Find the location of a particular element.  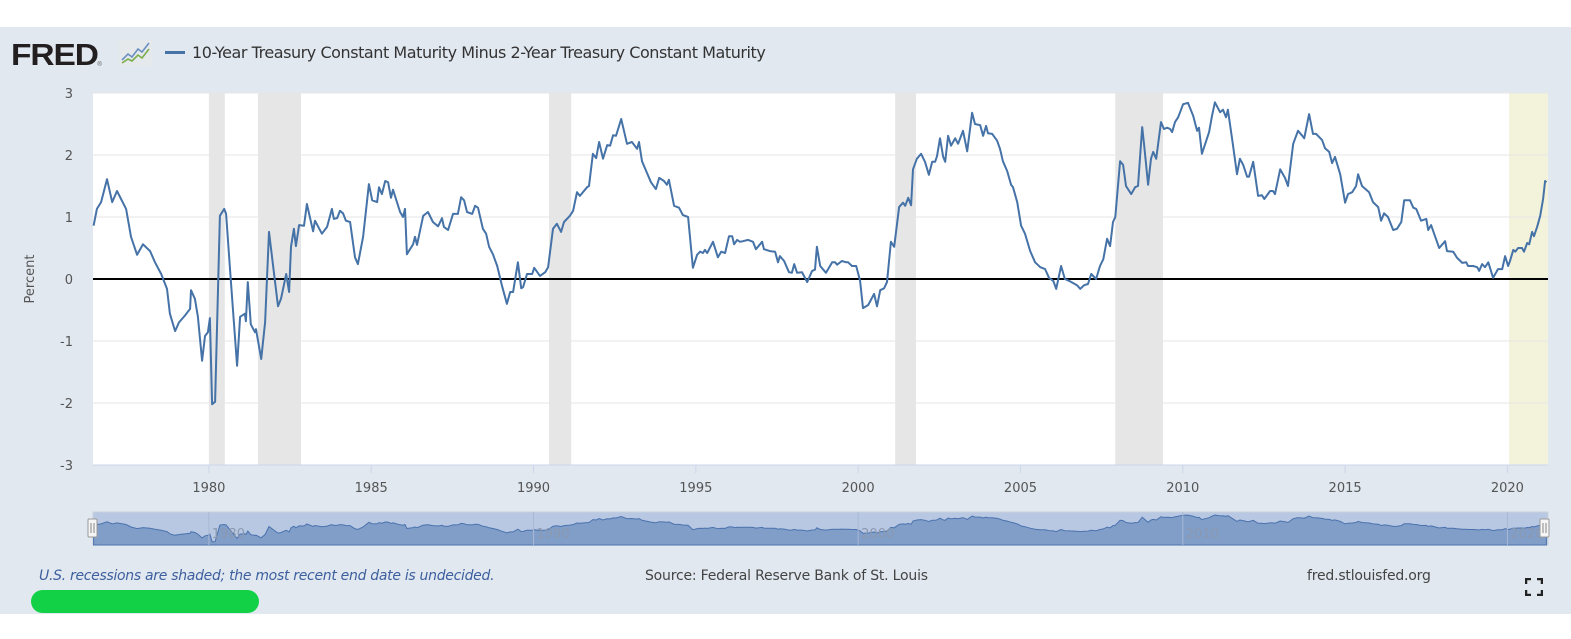

x-tick-label: 1995 is located at coordinates (695, 488).